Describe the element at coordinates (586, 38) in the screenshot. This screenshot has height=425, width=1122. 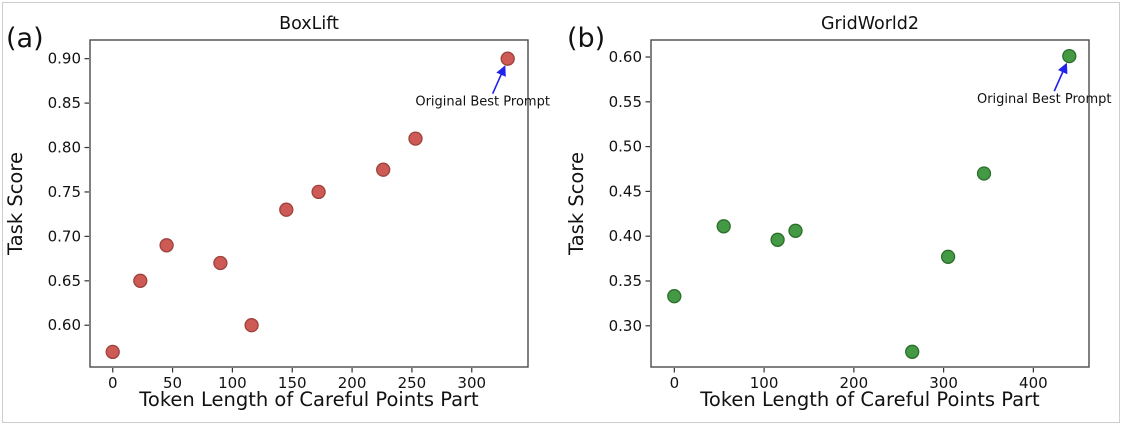
I see `panel-label: (b)` at that location.